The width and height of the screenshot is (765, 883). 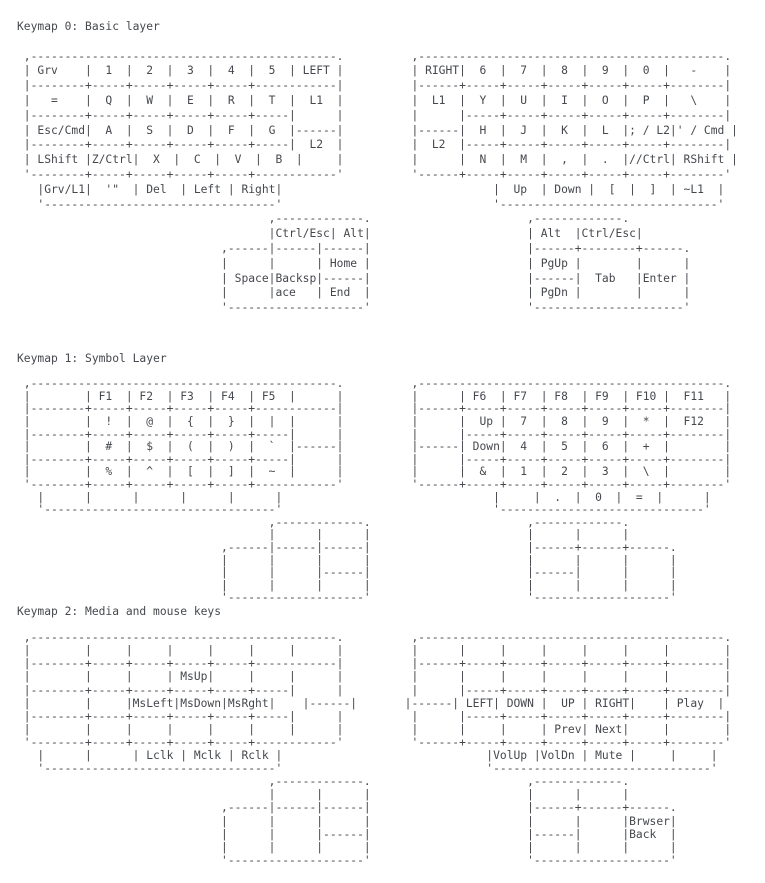 I want to click on keymap-0-title: Keymap 0: Basic layer, so click(x=88, y=26).